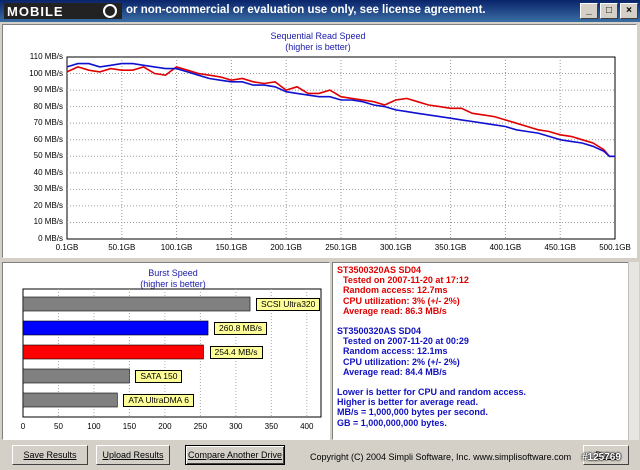 This screenshot has width=640, height=470. Describe the element at coordinates (23, 426) in the screenshot. I see `burst-x-tick-label: 0` at that location.